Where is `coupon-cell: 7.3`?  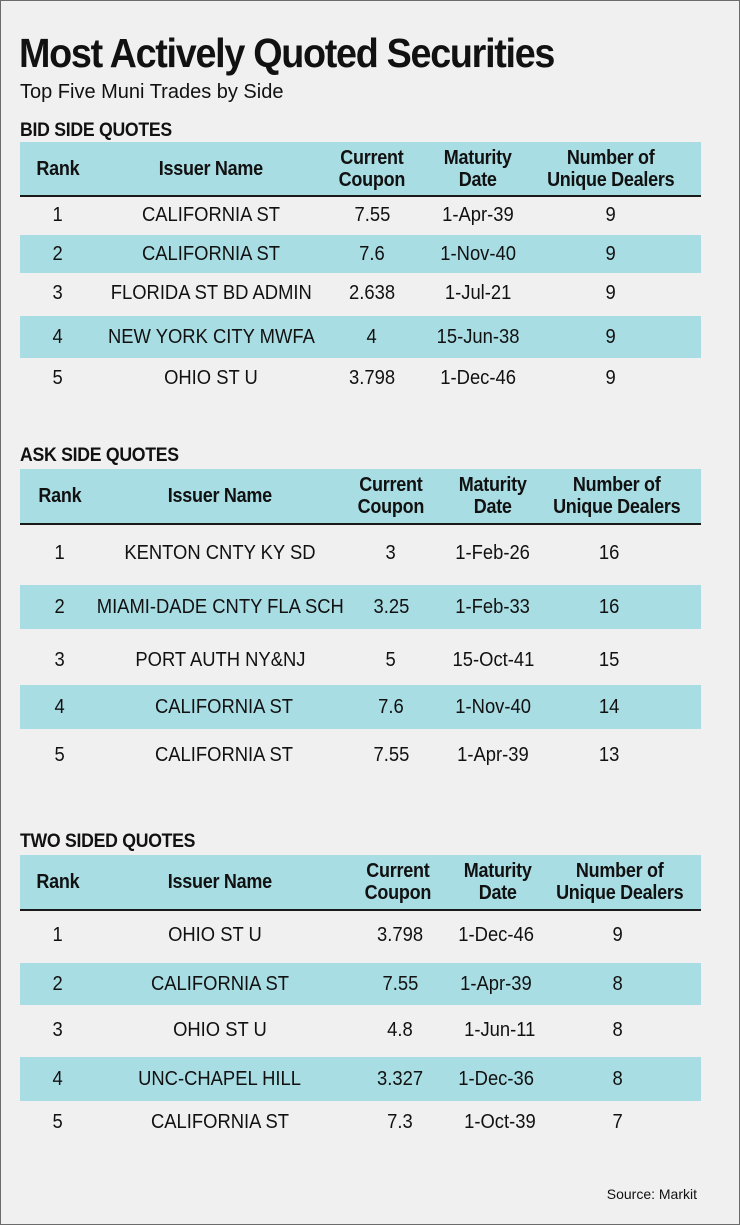 coupon-cell: 7.3 is located at coordinates (400, 1122).